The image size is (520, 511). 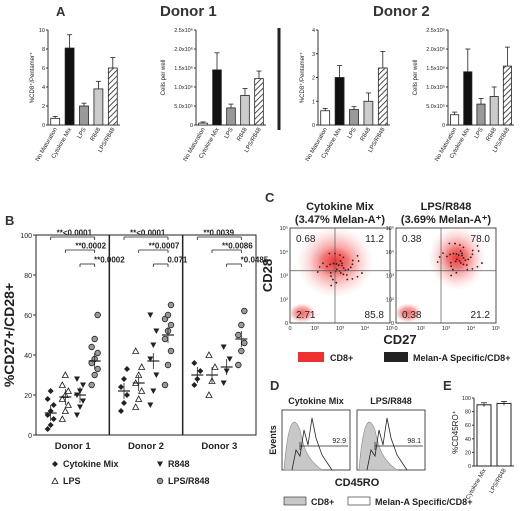 What do you see at coordinates (390, 300) in the screenshot?
I see `y-tick-label: 10²` at bounding box center [390, 300].